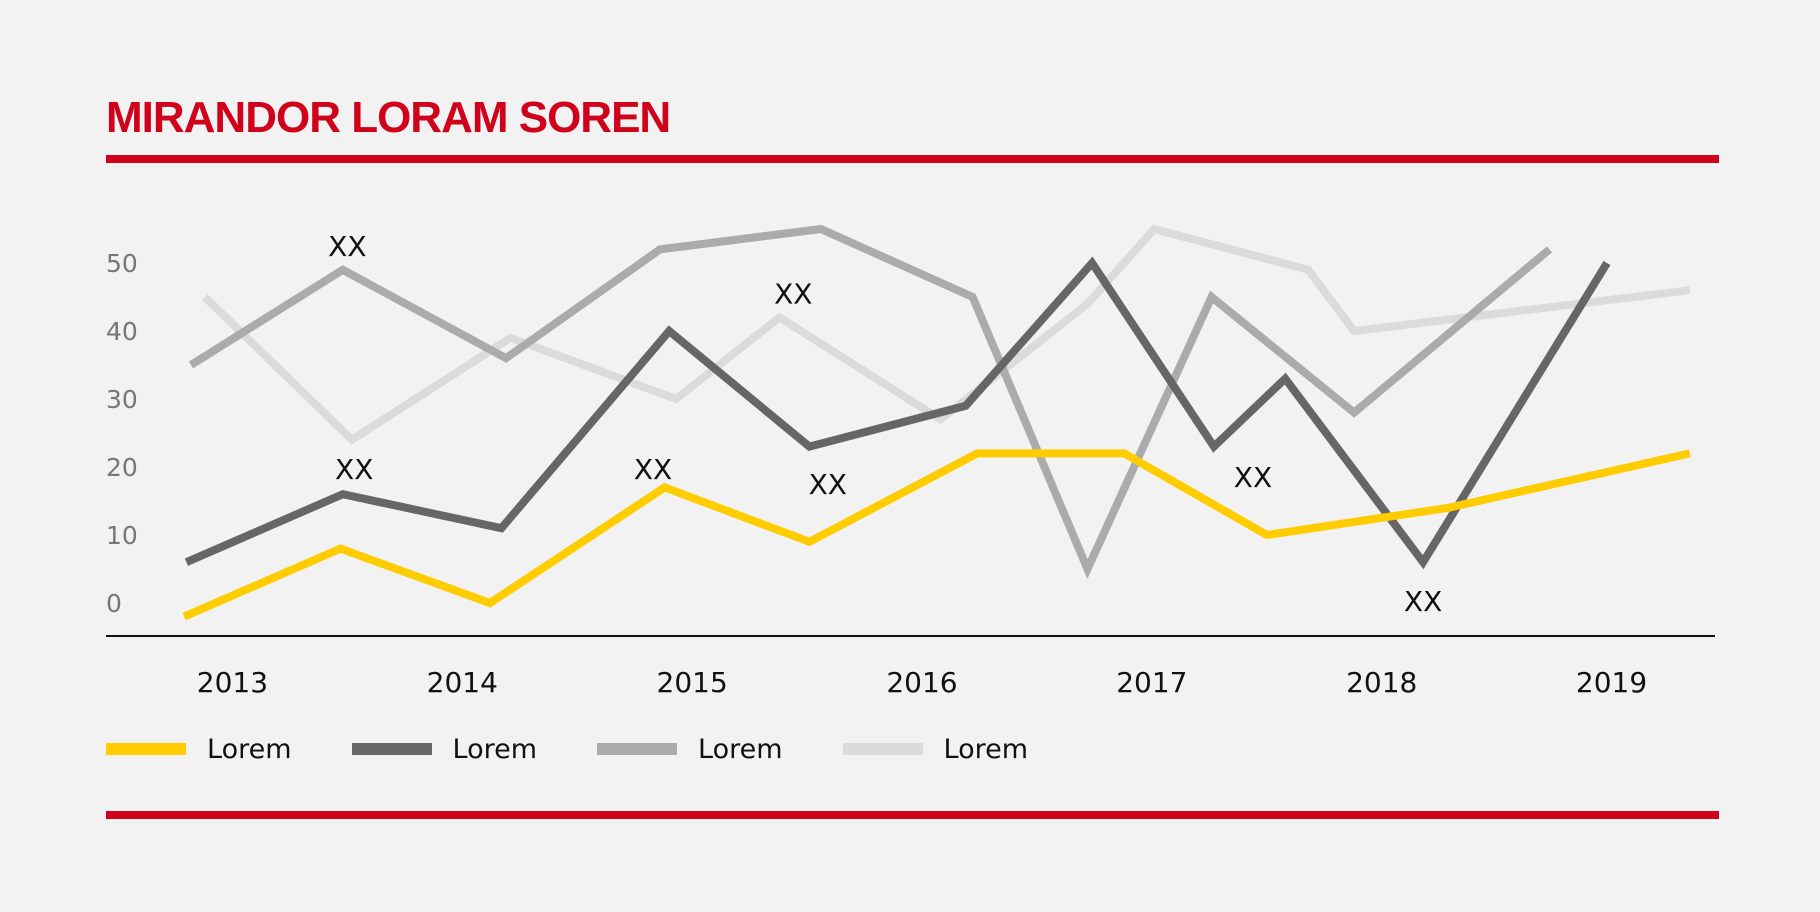  Describe the element at coordinates (1151, 682) in the screenshot. I see `x-tick-label: 2017` at that location.